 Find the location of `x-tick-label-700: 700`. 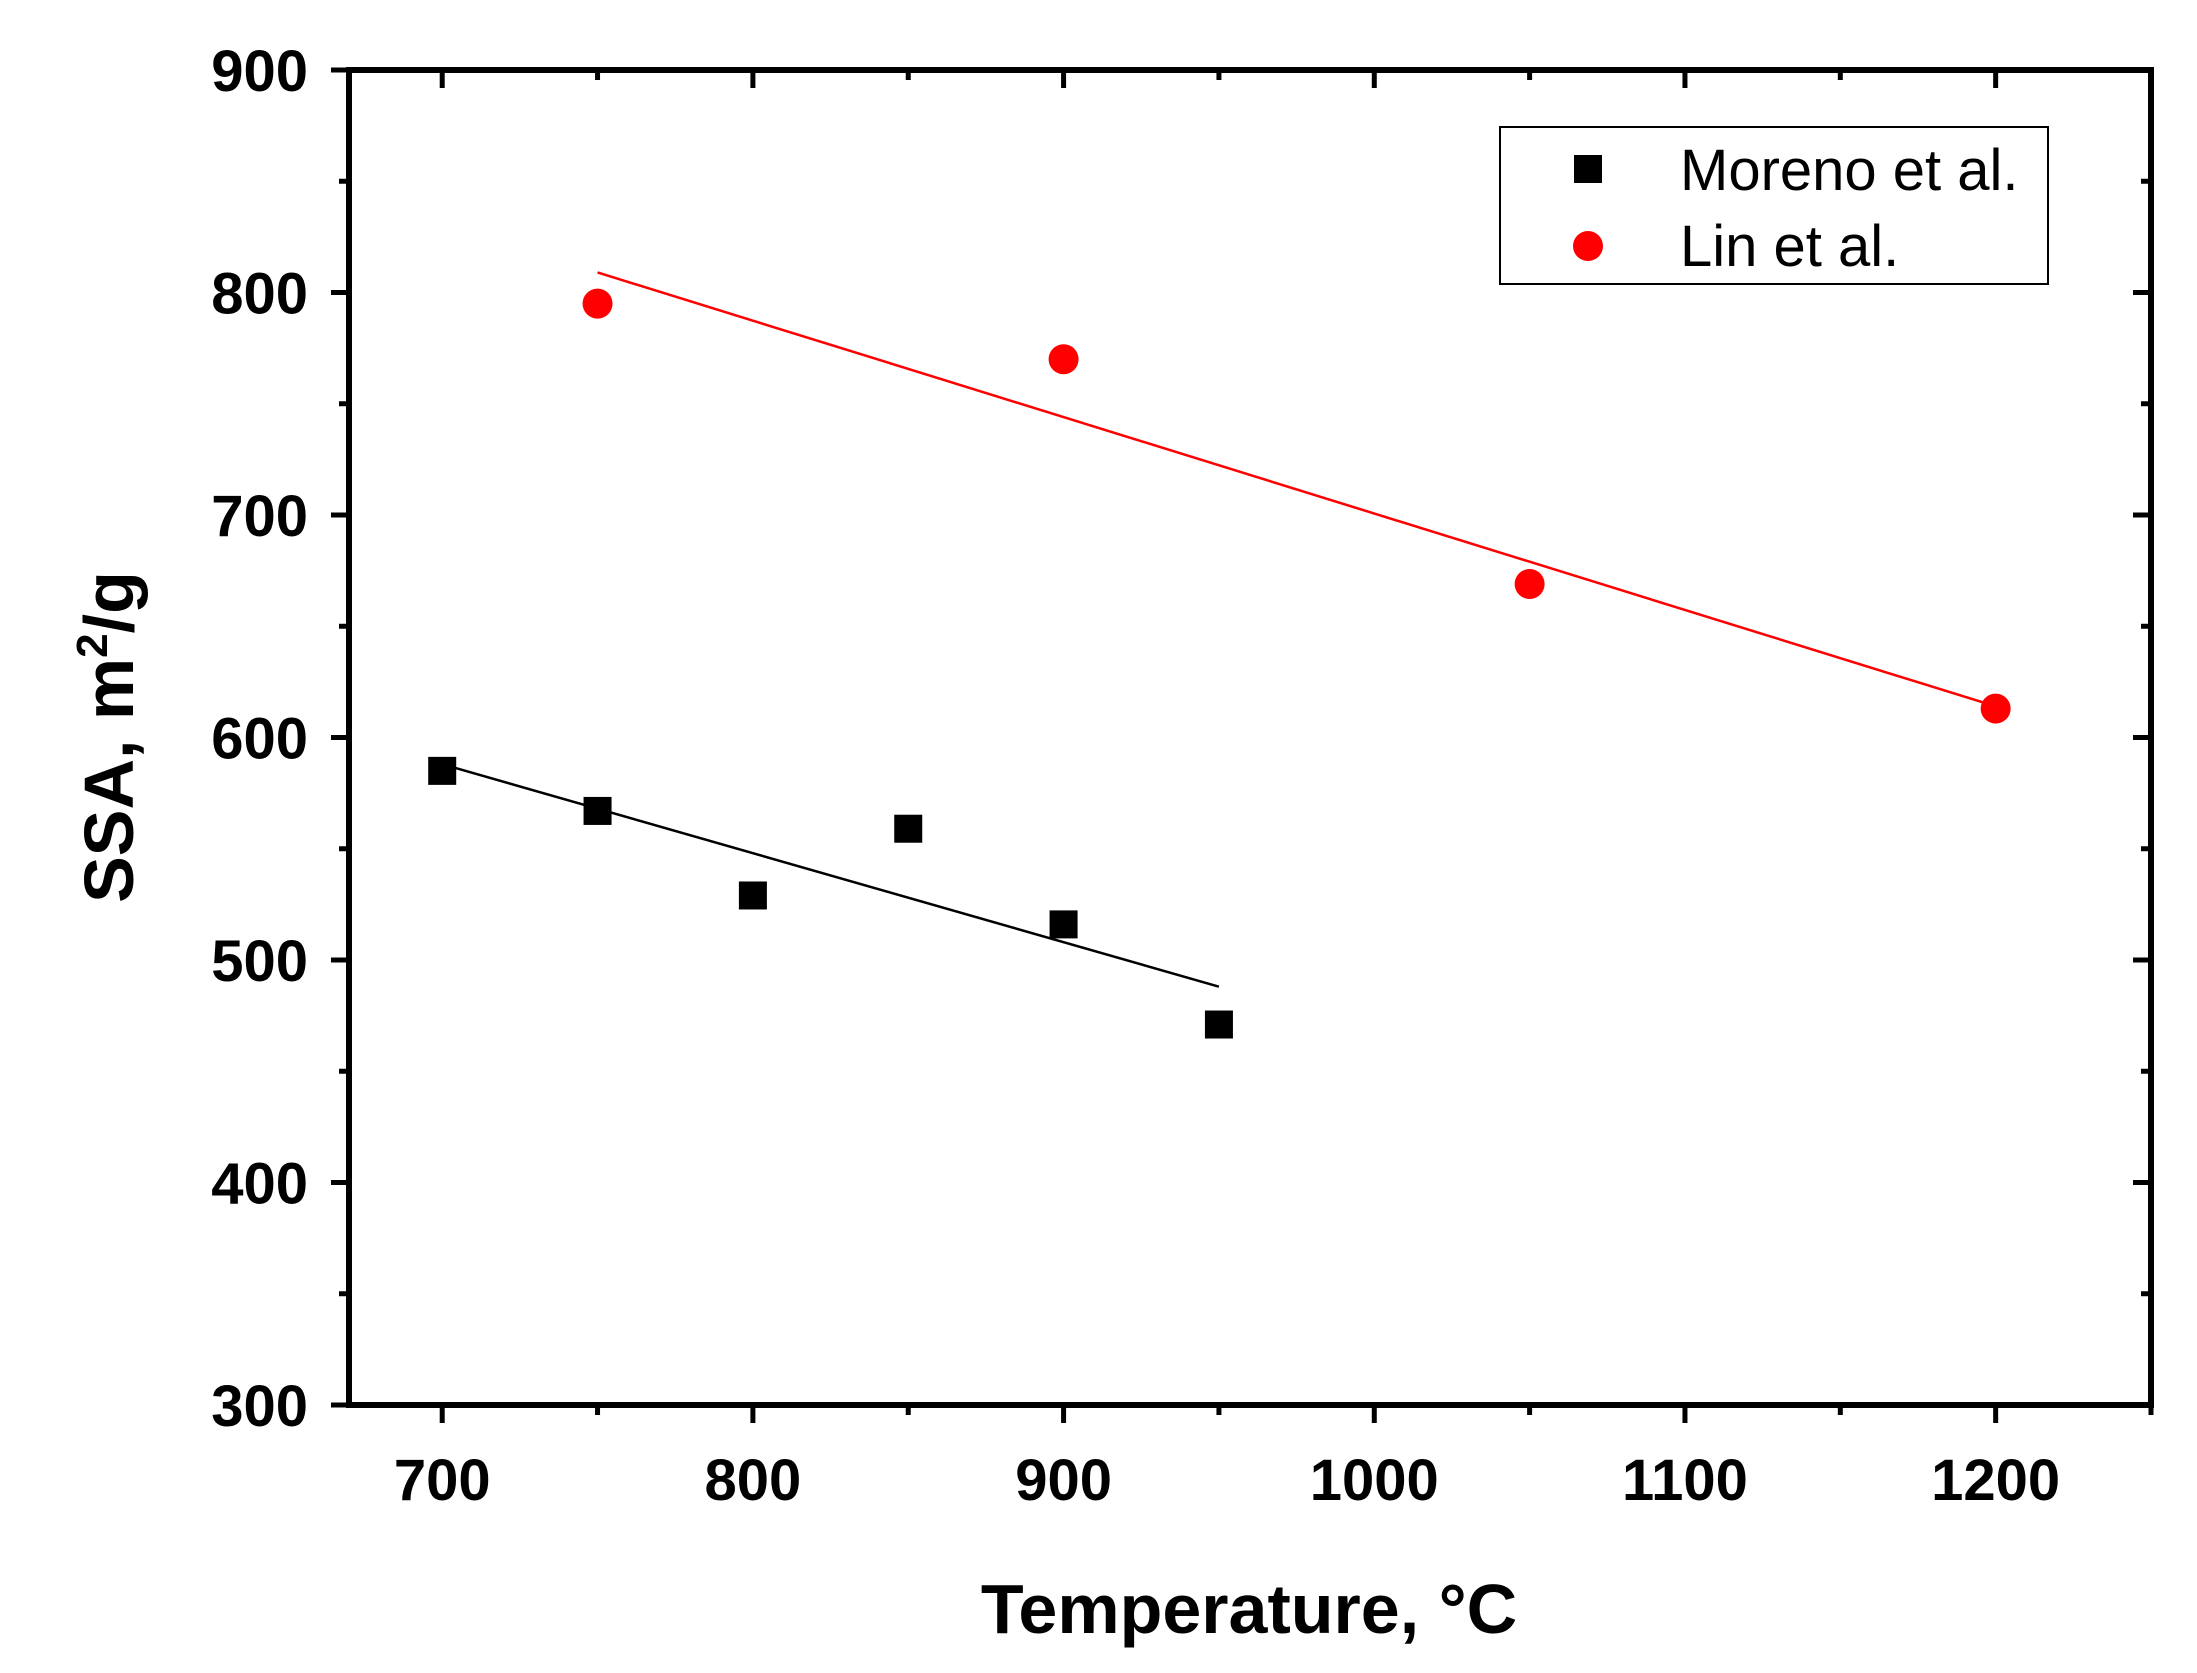

x-tick-label-700: 700 is located at coordinates (442, 1480).